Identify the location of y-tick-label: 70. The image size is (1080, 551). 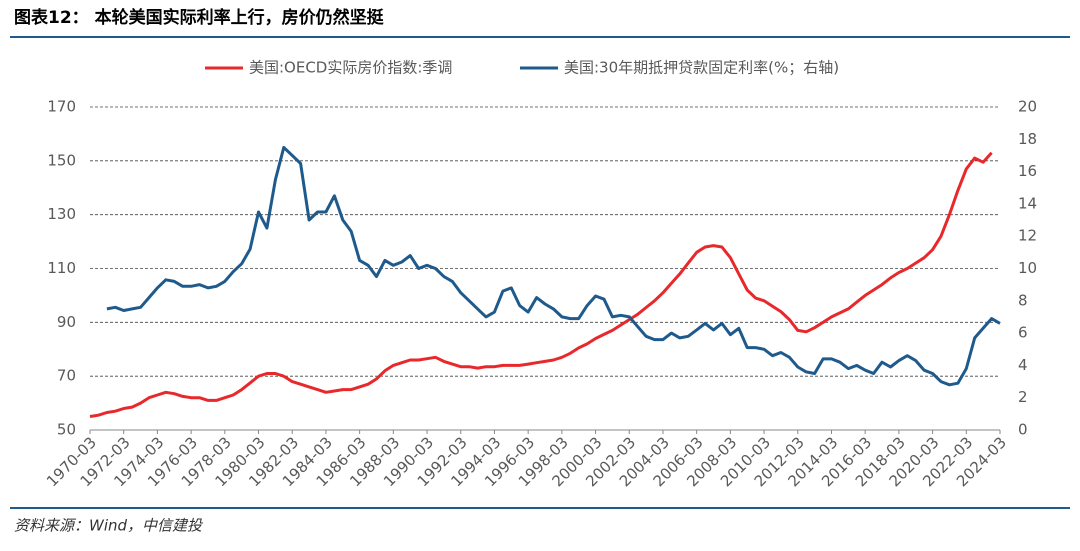
(66, 376).